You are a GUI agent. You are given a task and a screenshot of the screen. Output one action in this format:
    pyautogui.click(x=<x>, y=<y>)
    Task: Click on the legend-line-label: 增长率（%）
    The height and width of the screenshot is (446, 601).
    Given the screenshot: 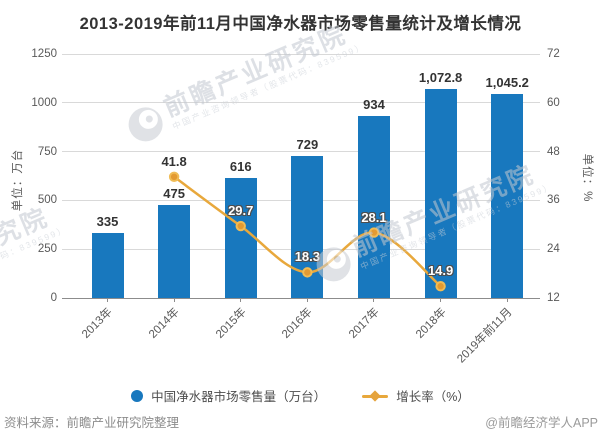 What is the action you would take?
    pyautogui.click(x=433, y=397)
    